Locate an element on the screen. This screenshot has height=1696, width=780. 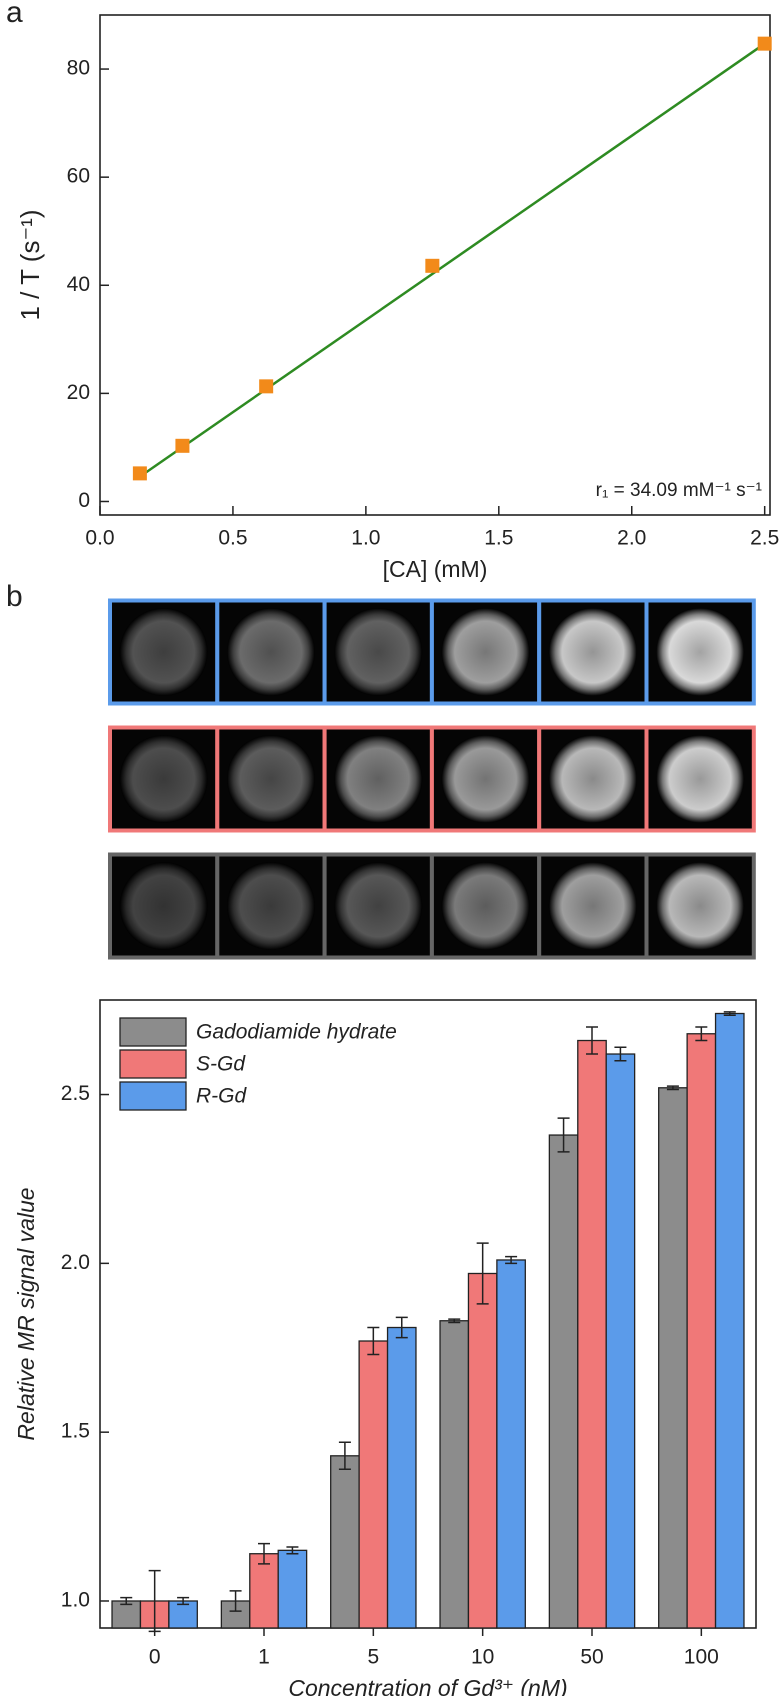
y-tick-label: 1.5 is located at coordinates (75, 1431).